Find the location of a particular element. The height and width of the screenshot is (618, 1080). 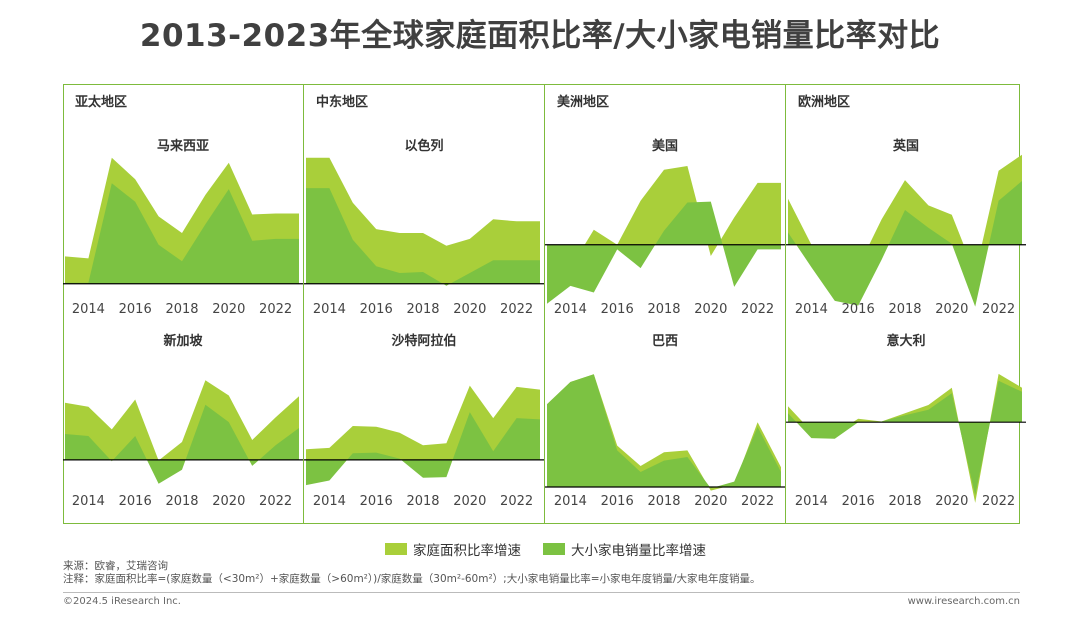

source-note: 来源：欧睿，艾瑞咨询 is located at coordinates (115, 566).